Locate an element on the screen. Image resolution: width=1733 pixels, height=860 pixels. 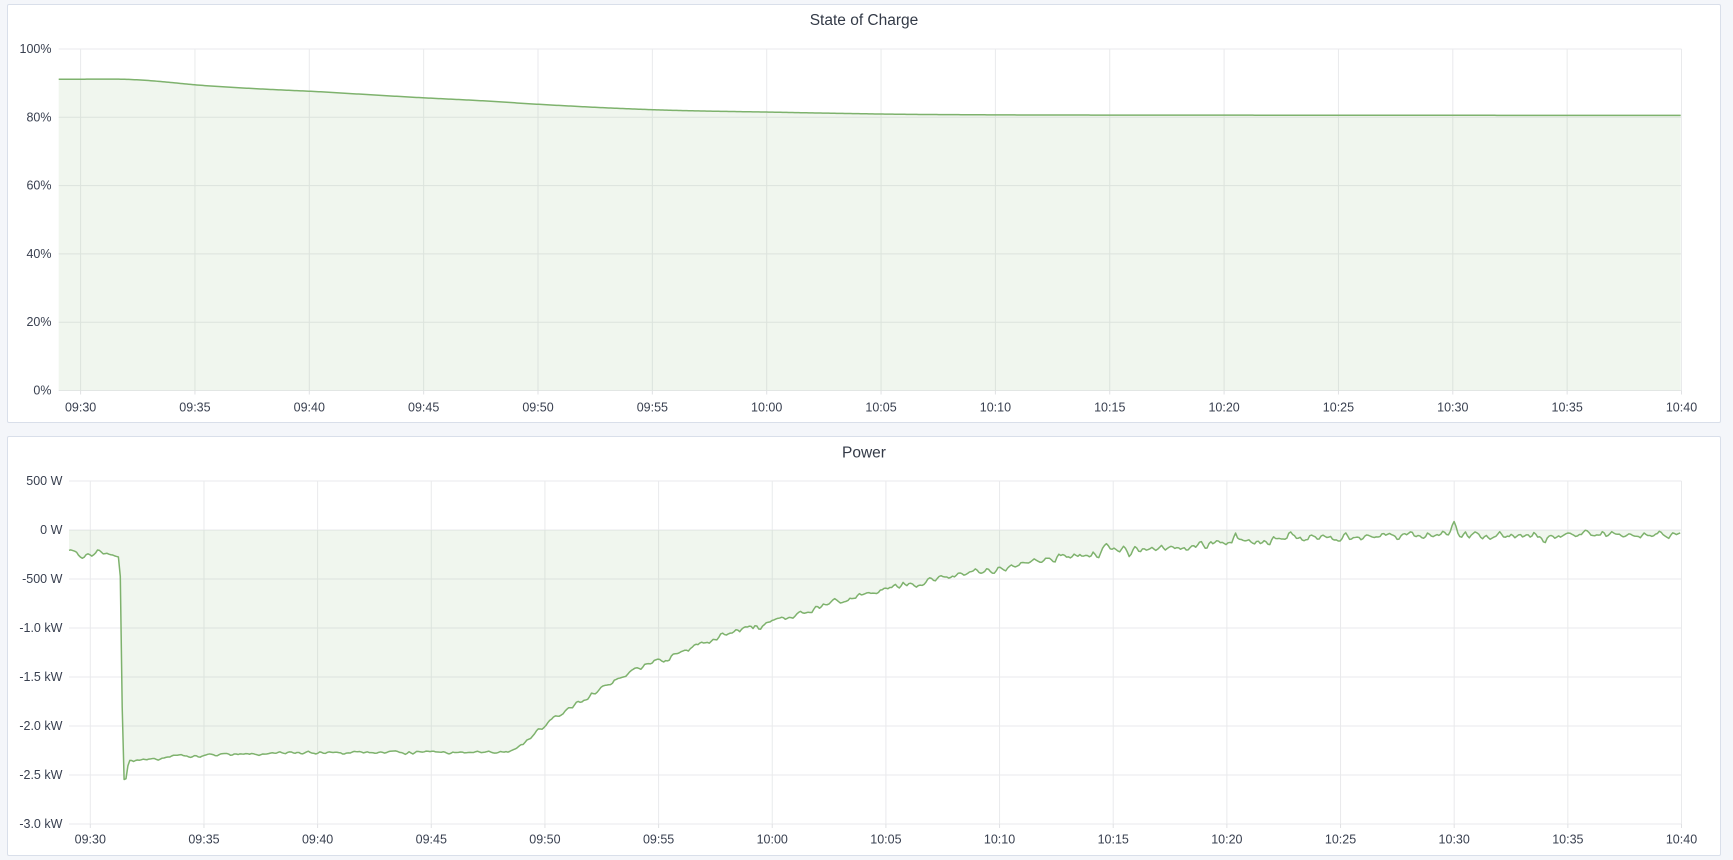
svg-text: 60% is located at coordinates (38, 186).